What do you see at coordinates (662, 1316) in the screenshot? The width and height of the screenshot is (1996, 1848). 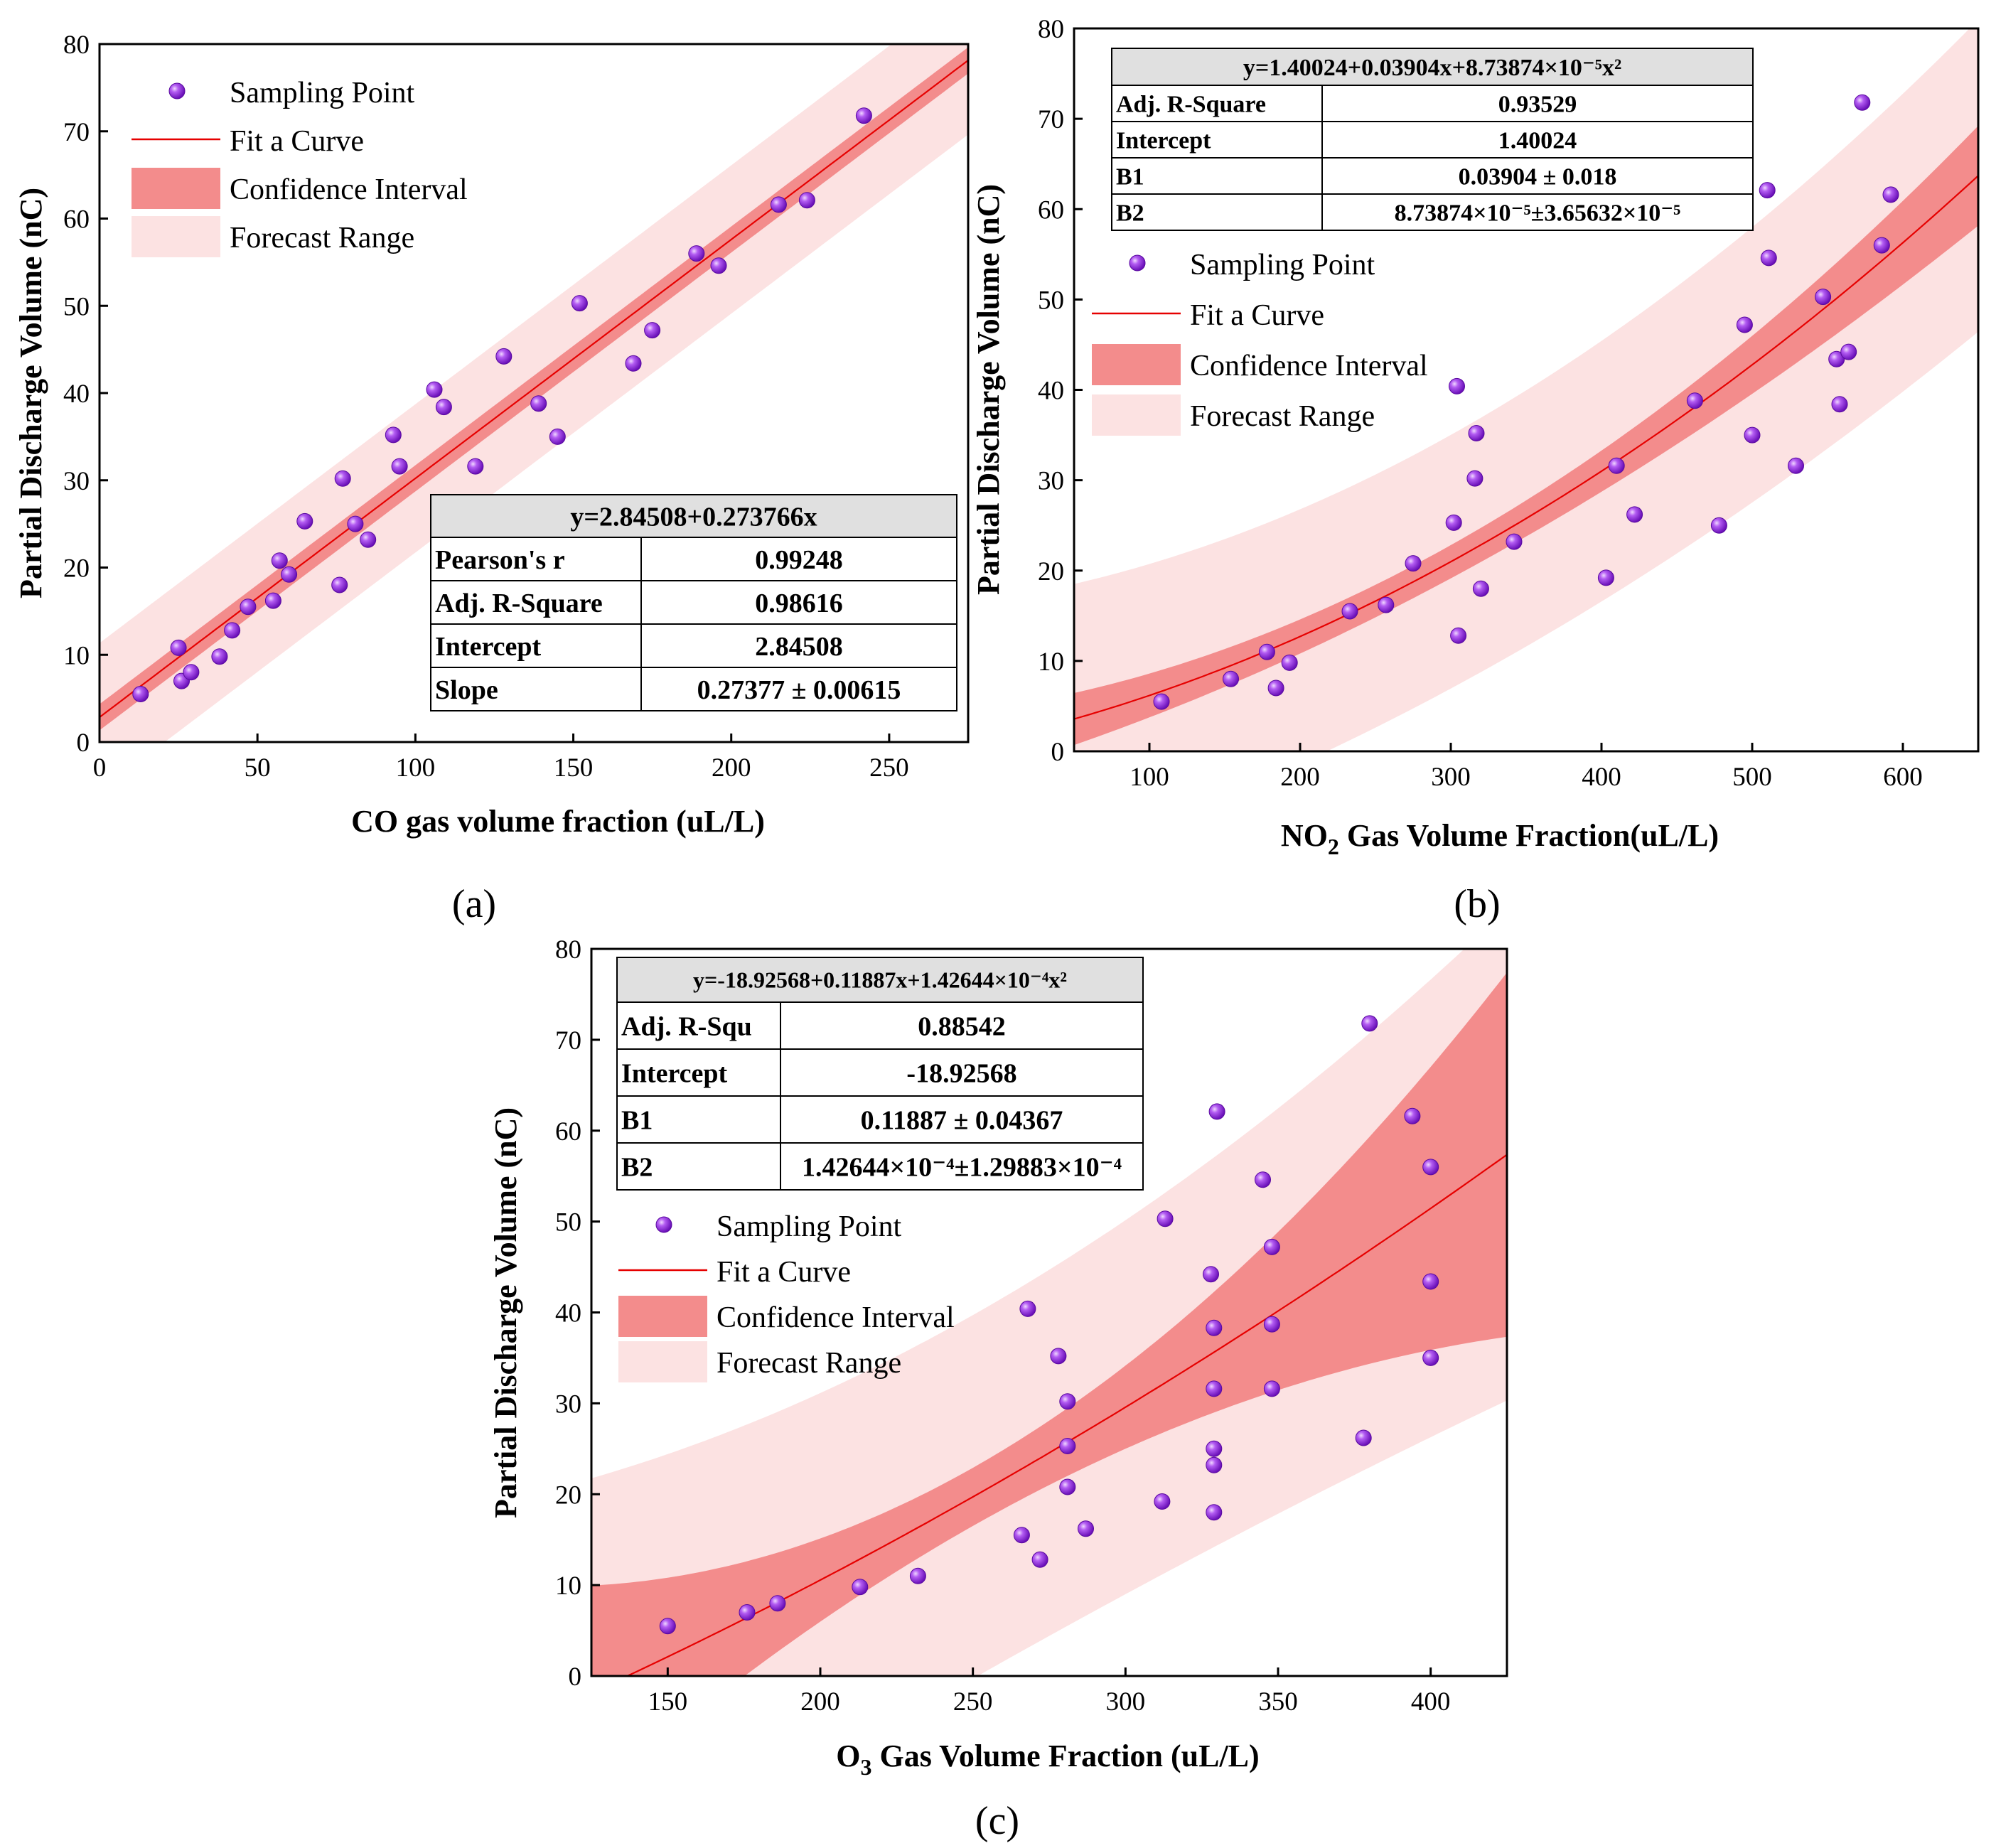 I see `legend-swatch-confidence-interval` at bounding box center [662, 1316].